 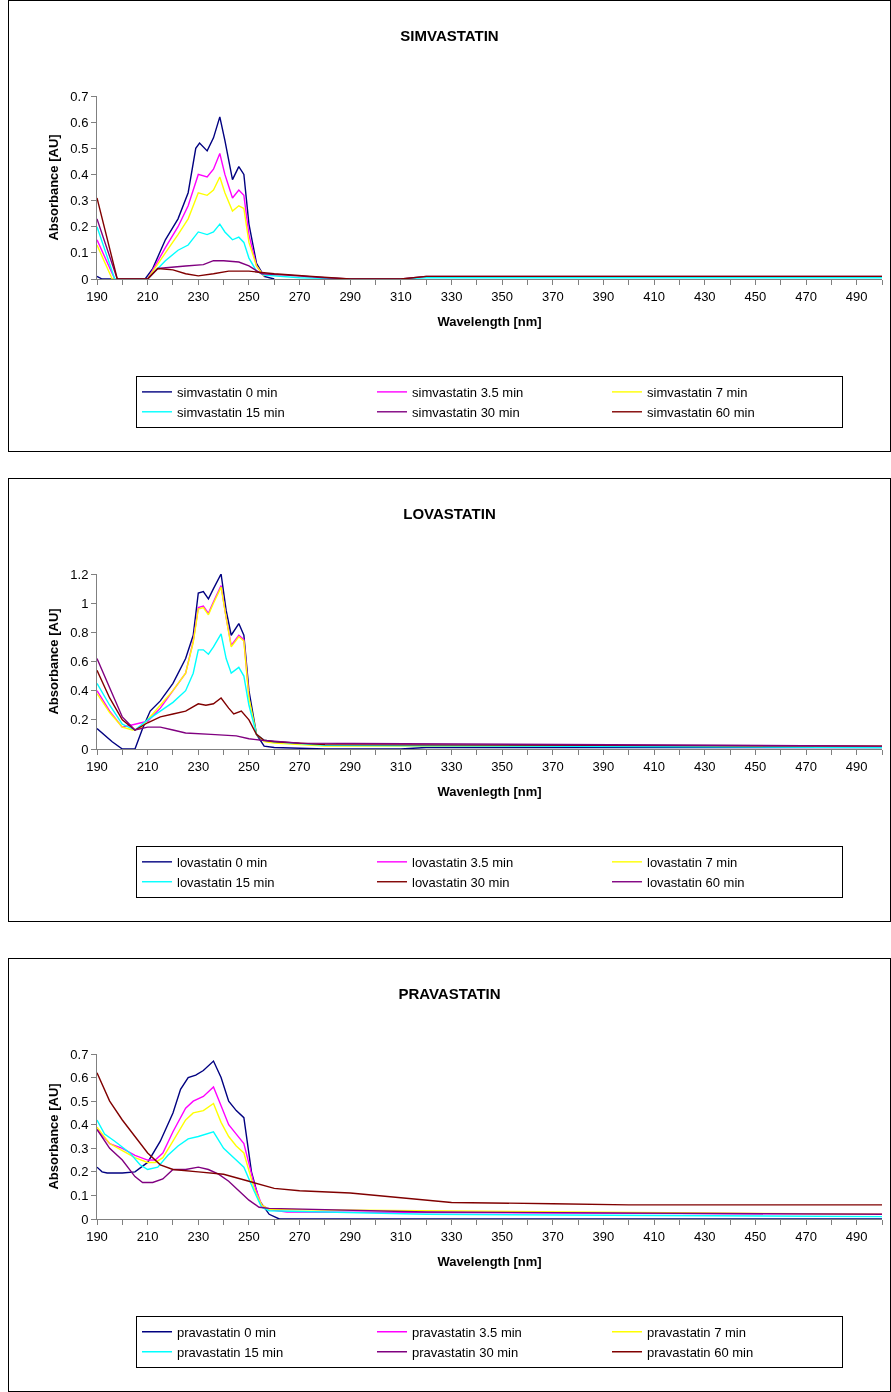 What do you see at coordinates (79, 574) in the screenshot?
I see `y-tick-label: 1.2` at bounding box center [79, 574].